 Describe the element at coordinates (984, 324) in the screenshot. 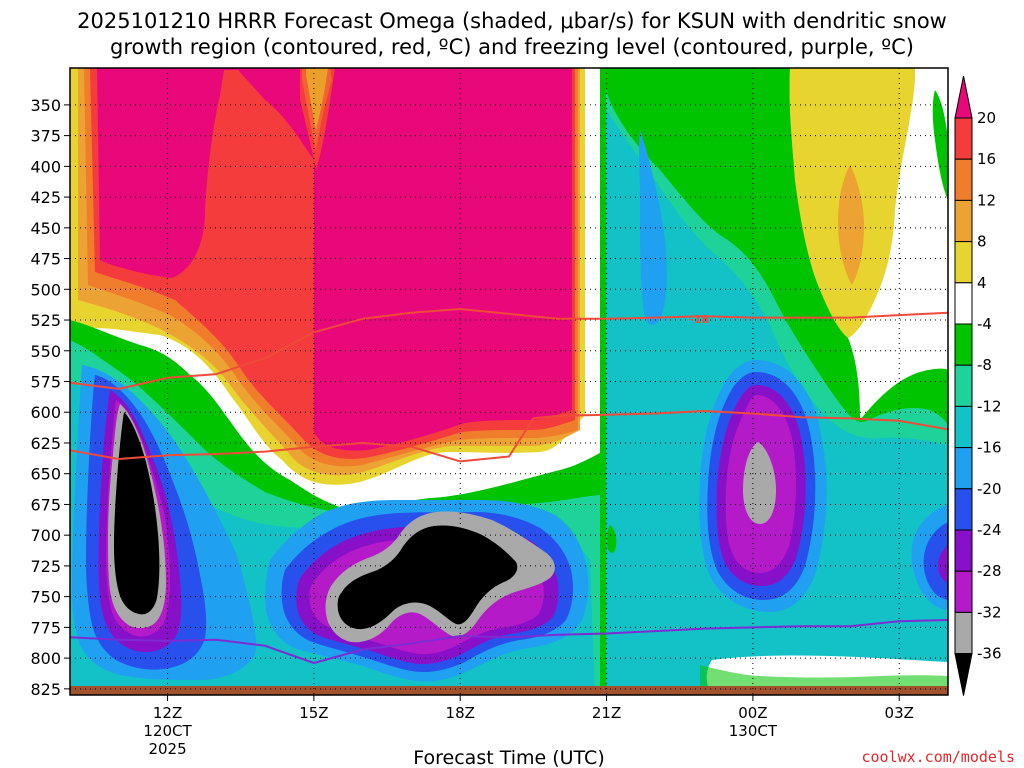

I see `colorbar-label: -4` at that location.